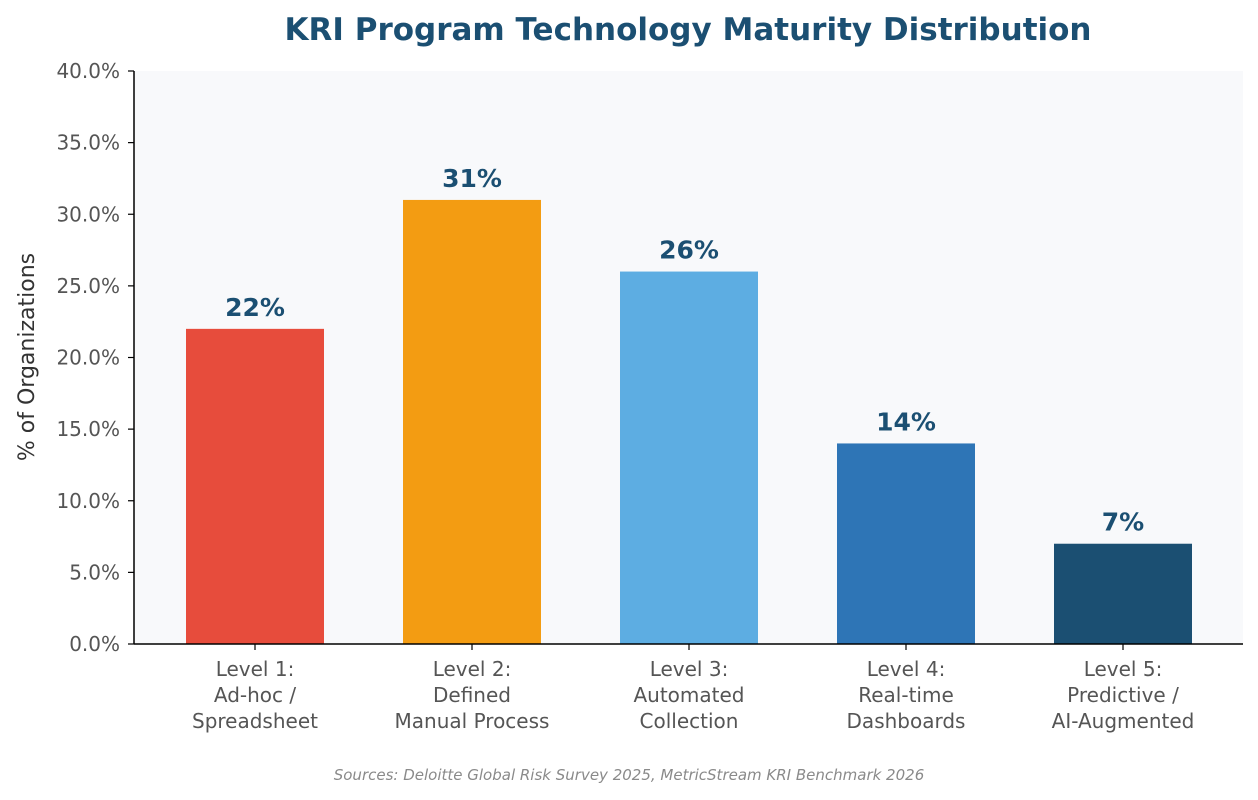  I want to click on y-tick-label: 15.0%, so click(88, 429).